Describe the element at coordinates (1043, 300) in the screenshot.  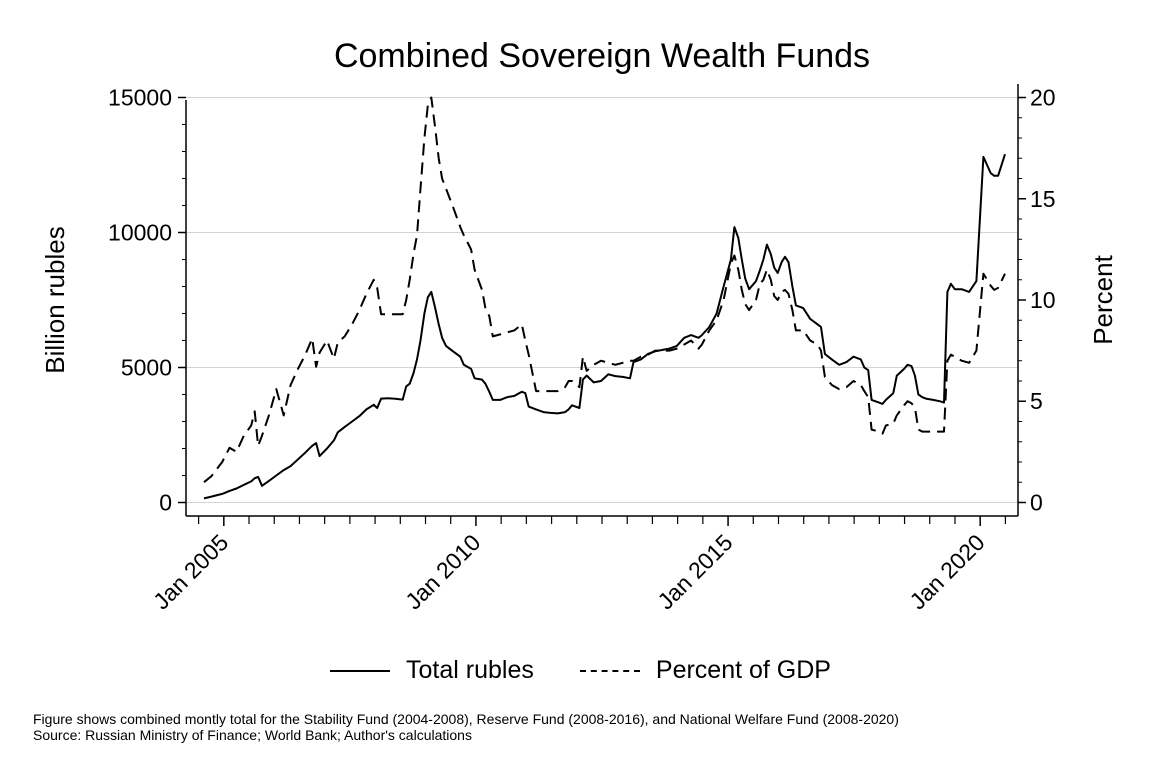
I see `y-tick-label-right: 10` at that location.